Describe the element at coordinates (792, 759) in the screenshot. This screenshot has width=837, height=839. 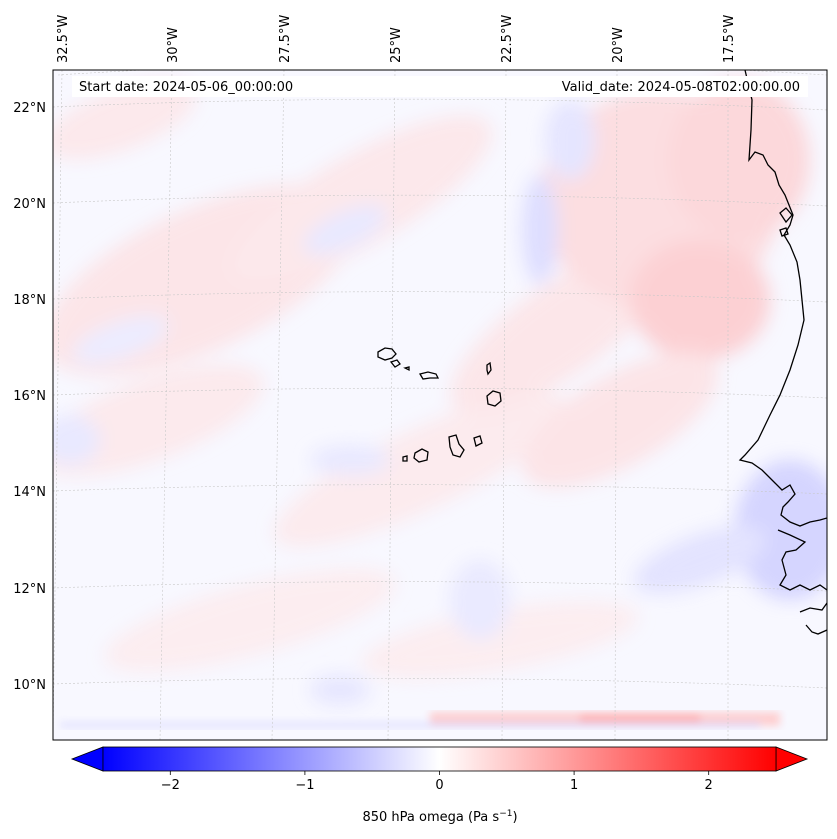
I see `colorbar-max-extend` at that location.